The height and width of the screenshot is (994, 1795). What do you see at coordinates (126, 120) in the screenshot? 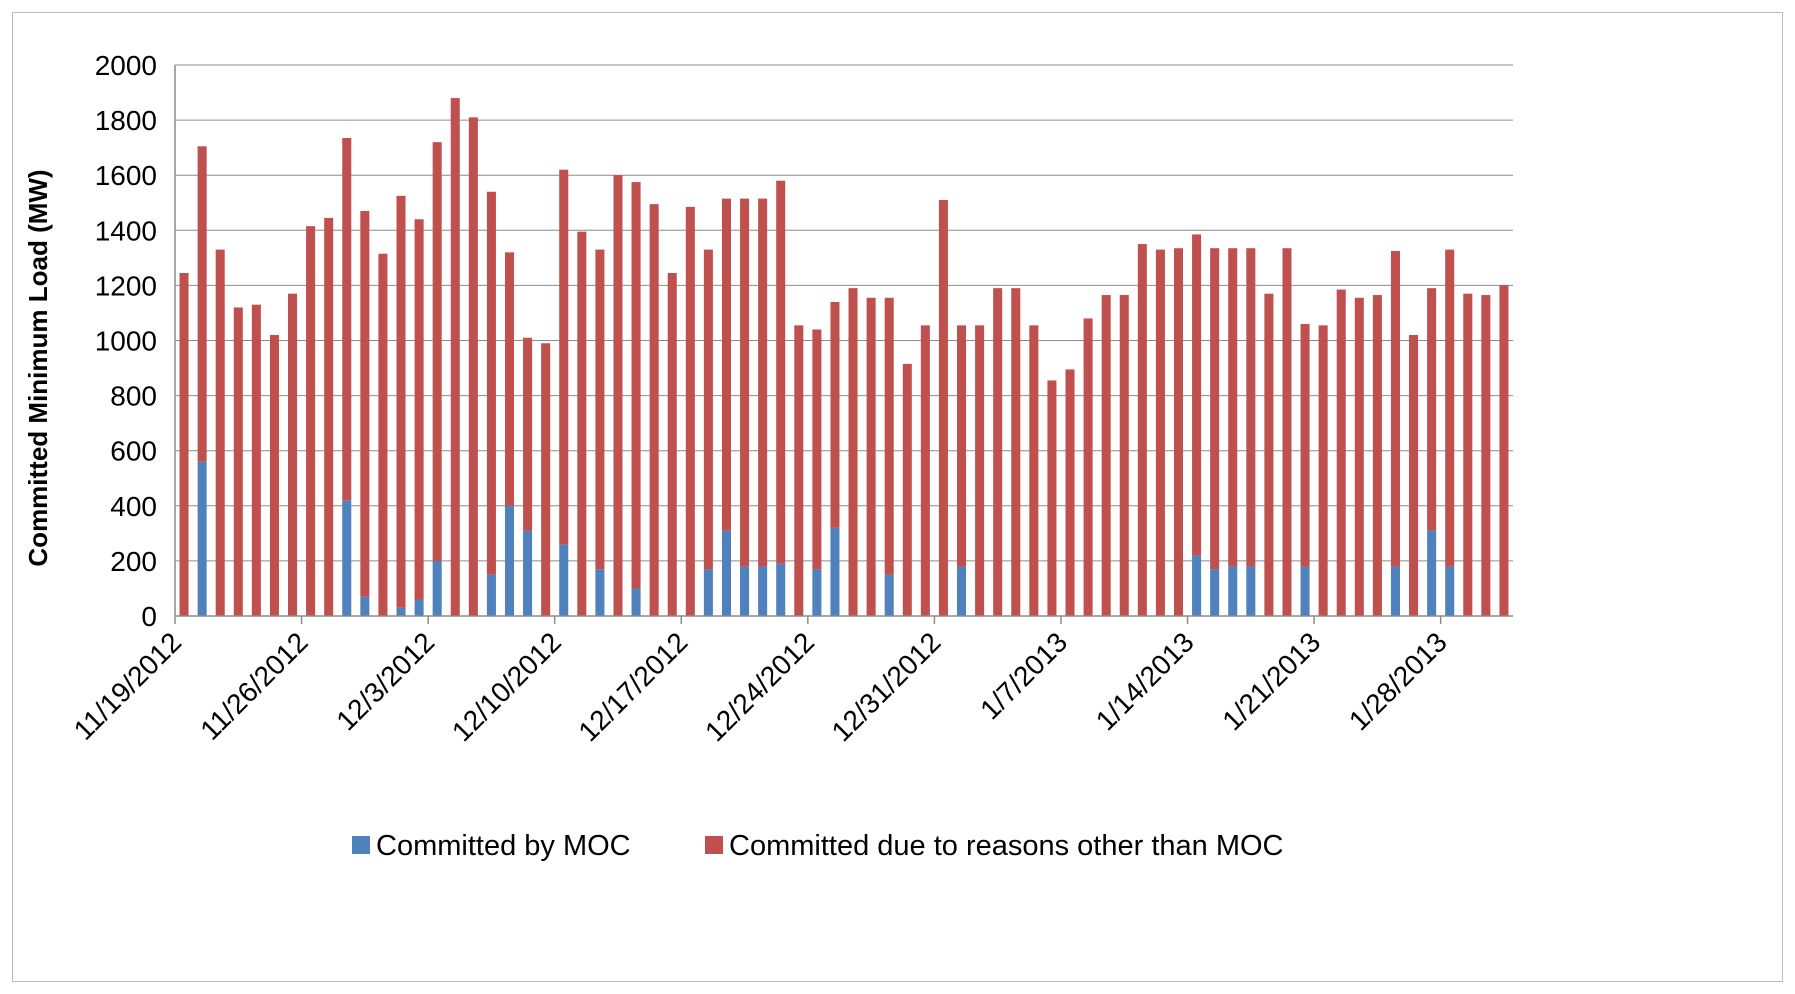
I see `y-tick-label: 1800` at bounding box center [126, 120].